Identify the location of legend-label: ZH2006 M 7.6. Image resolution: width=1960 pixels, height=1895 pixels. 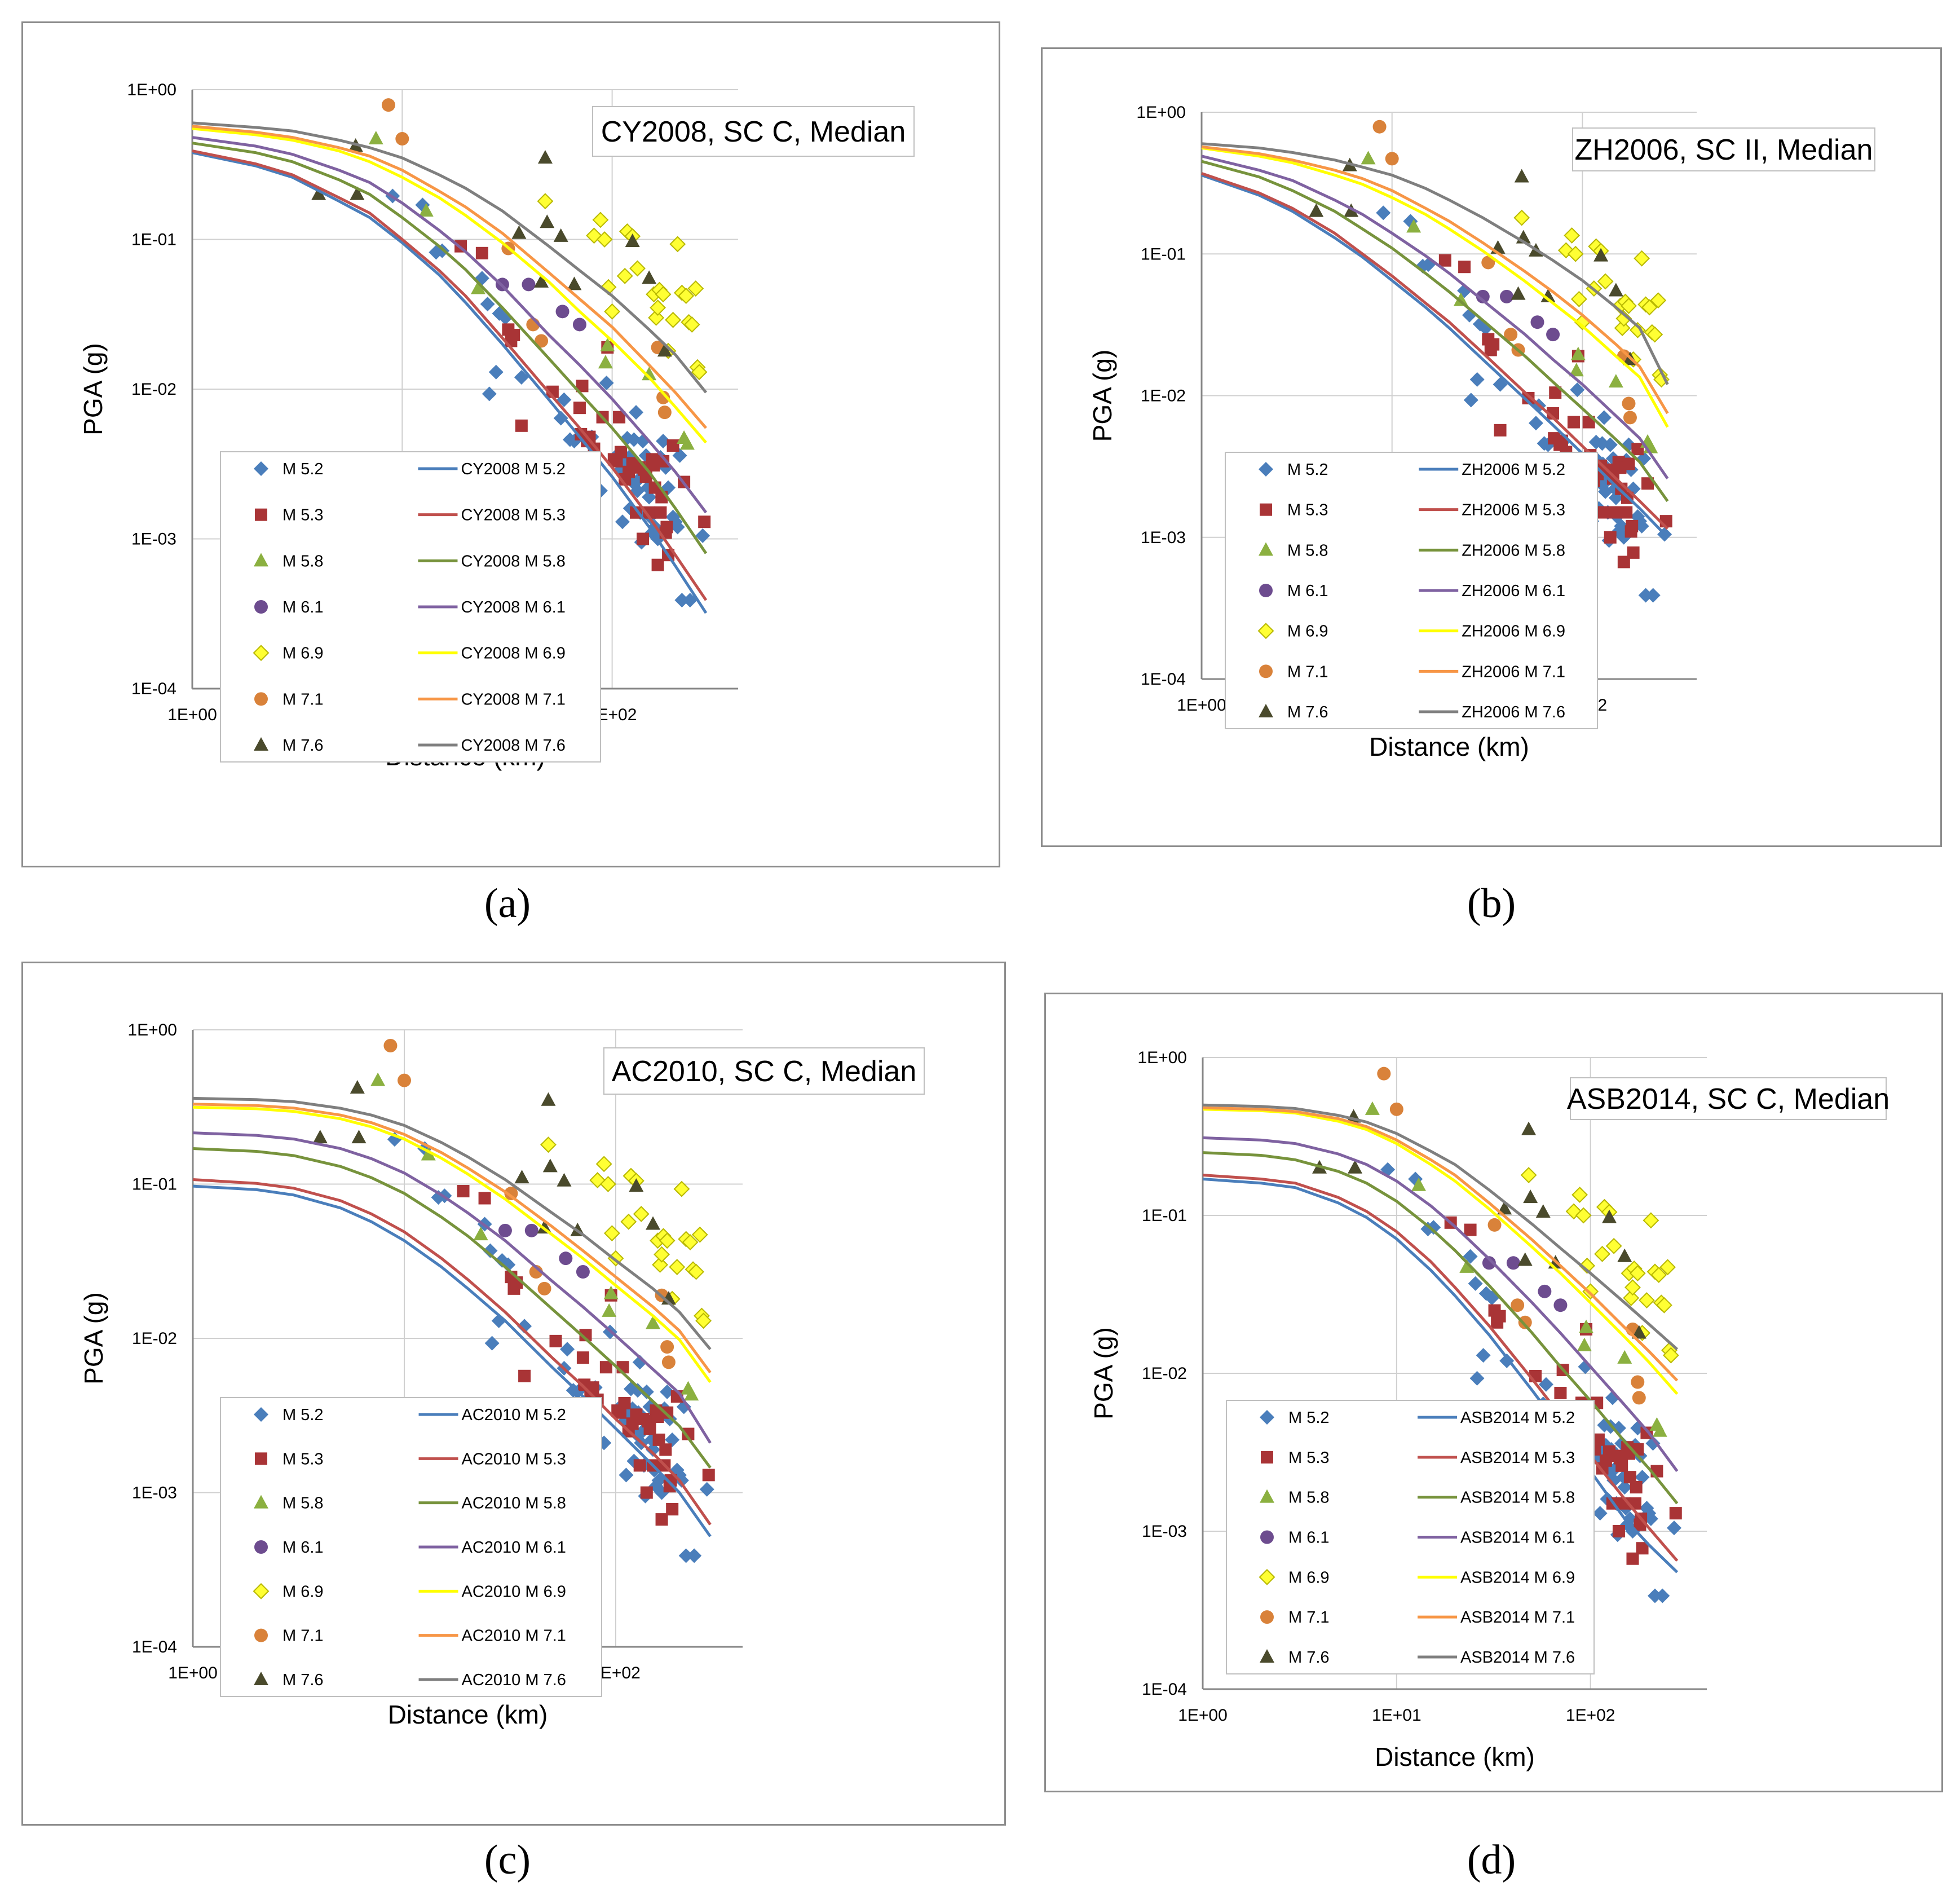
(1513, 712).